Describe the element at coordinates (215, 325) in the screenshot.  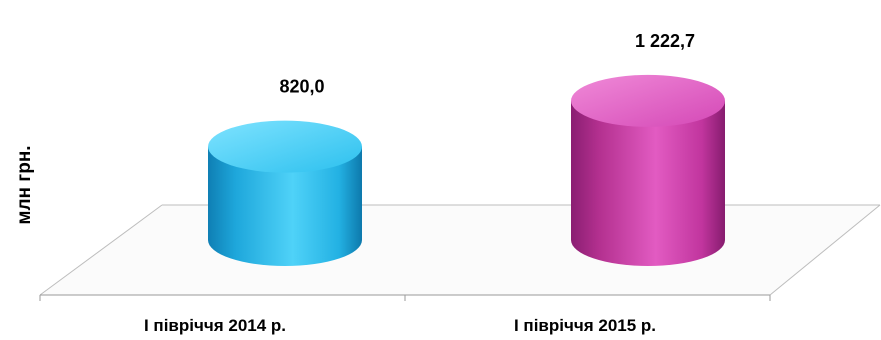
I see `category-label: І півріччя 2014 р.` at that location.